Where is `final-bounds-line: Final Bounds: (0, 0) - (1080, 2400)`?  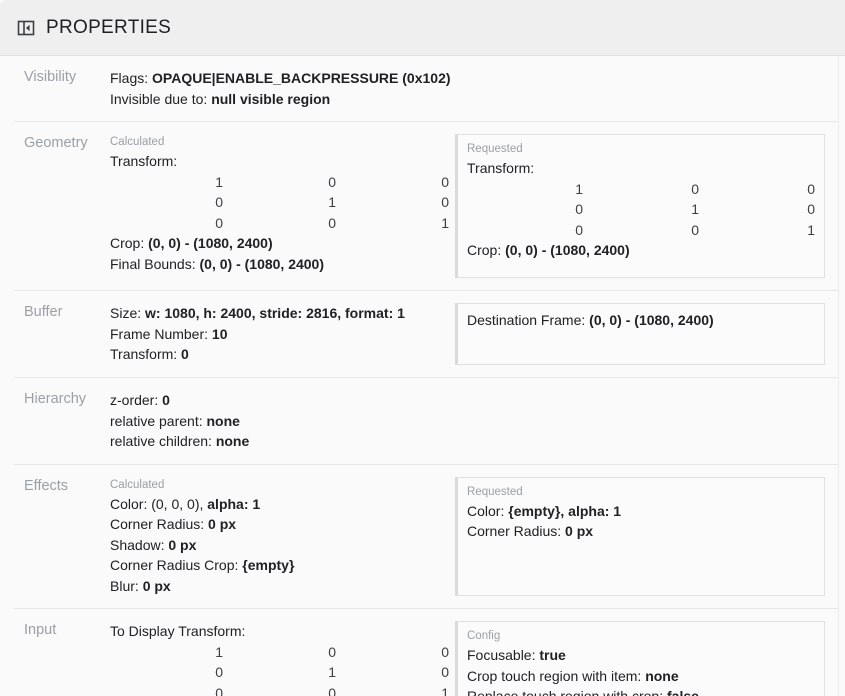
final-bounds-line: Final Bounds: (0, 0) - (1080, 2400) is located at coordinates (279, 264).